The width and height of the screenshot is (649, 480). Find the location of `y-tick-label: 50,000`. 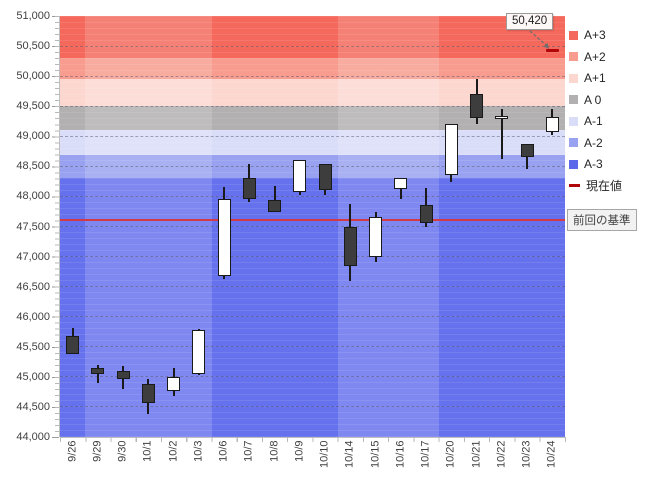

y-tick-label: 50,000 is located at coordinates (33, 76).